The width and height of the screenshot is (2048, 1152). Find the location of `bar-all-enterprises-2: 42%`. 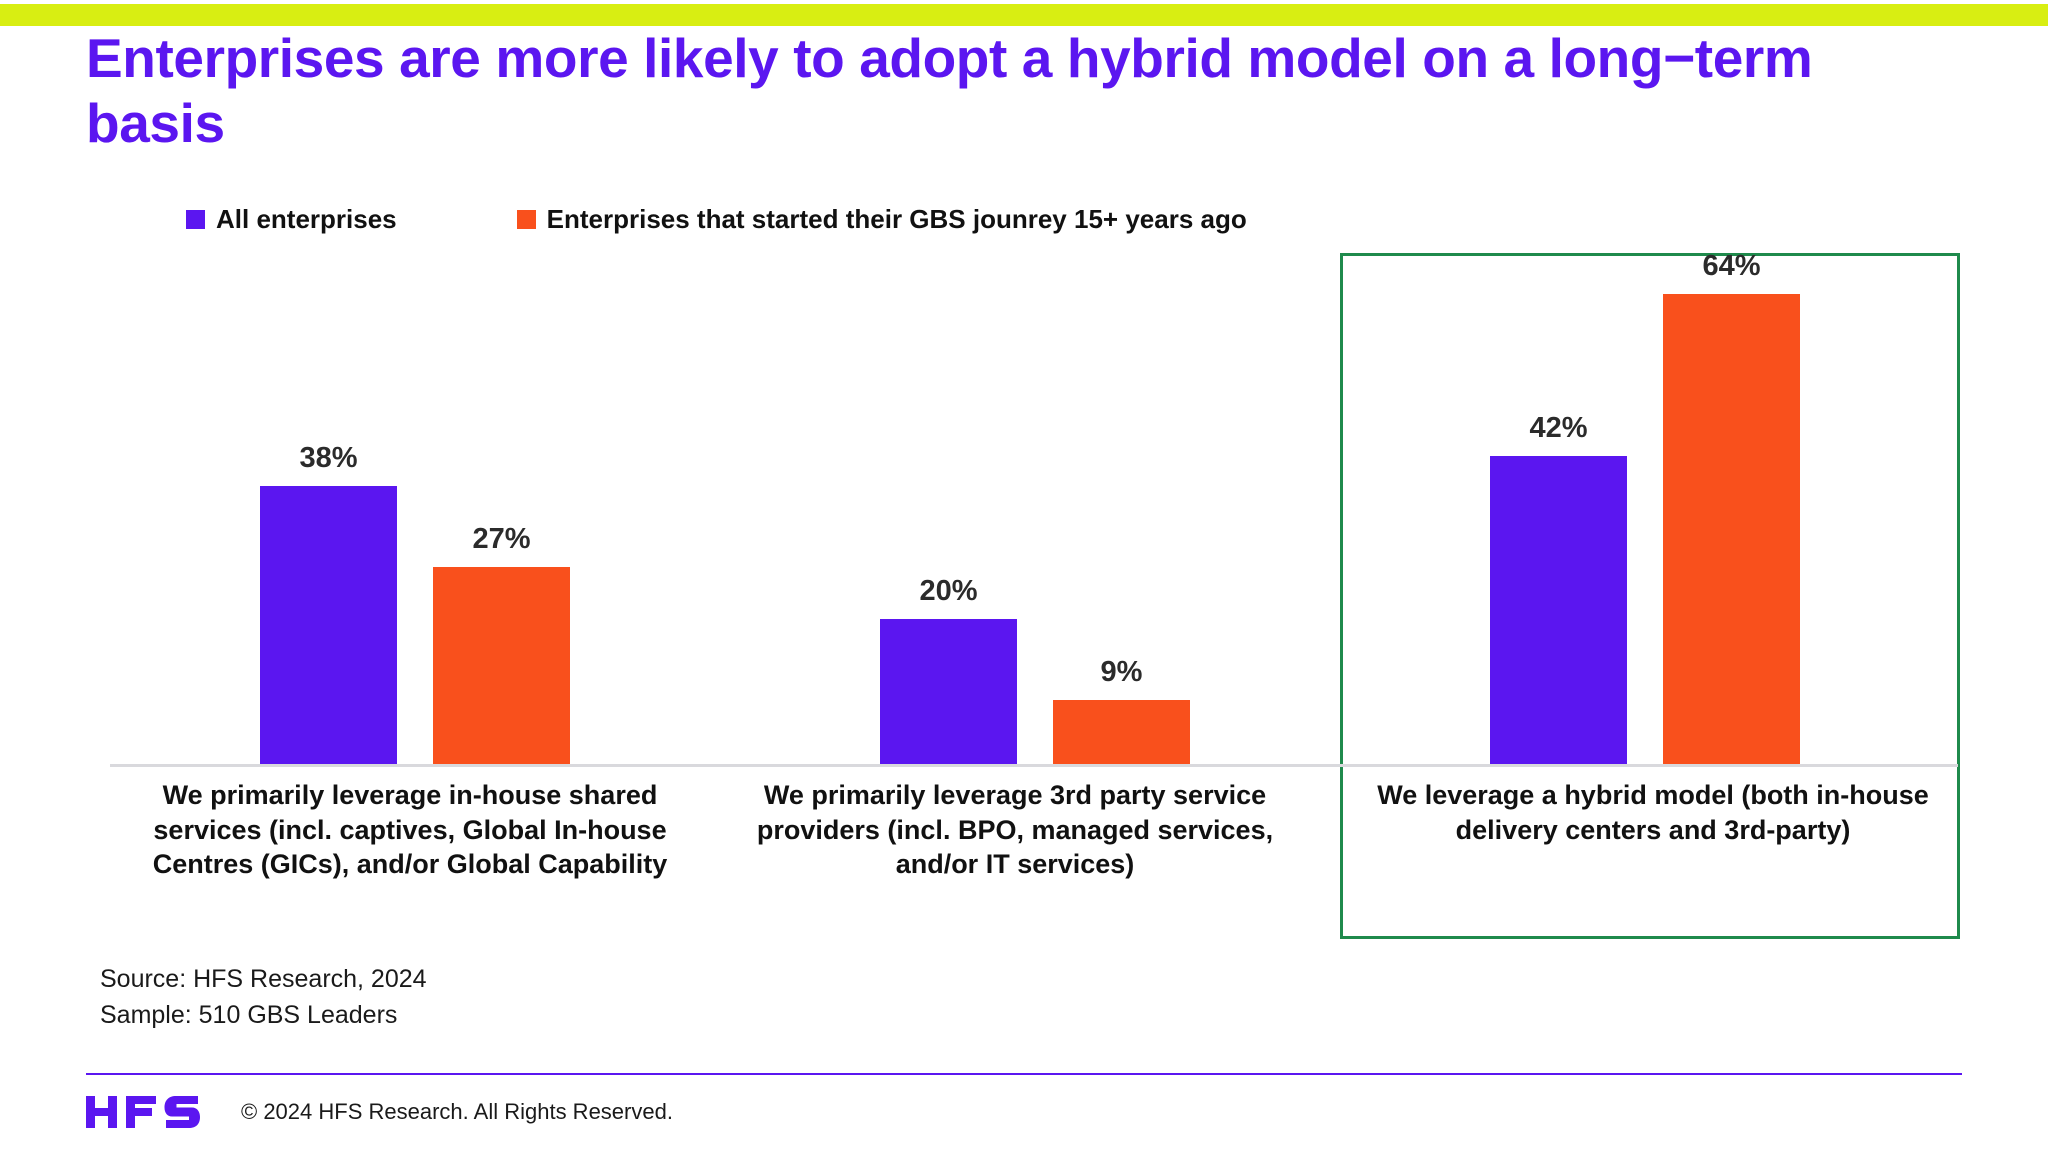

bar-all-enterprises-2: 42% is located at coordinates (1558, 589).